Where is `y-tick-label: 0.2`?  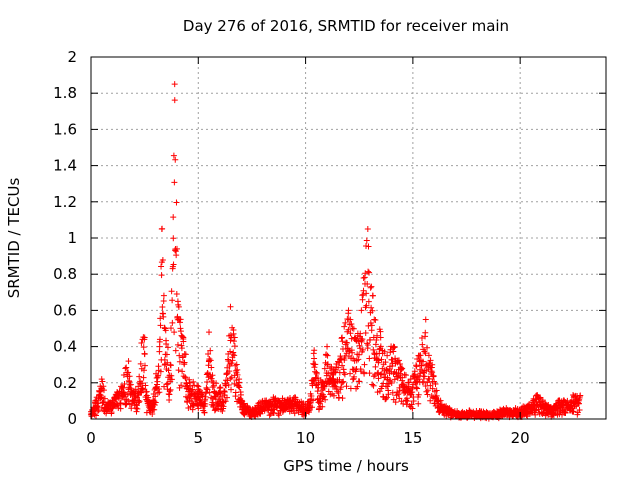 y-tick-label: 0.2 is located at coordinates (65, 383).